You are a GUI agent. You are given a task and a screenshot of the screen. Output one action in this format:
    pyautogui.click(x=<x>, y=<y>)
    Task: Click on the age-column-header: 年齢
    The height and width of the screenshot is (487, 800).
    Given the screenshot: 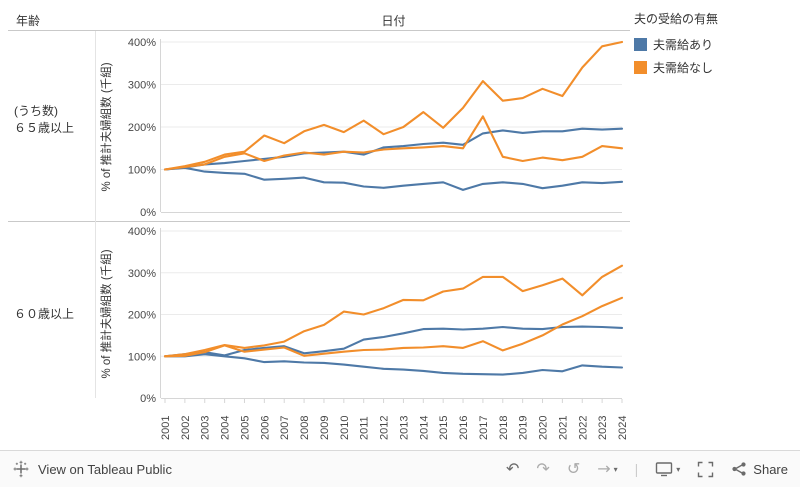 What is the action you would take?
    pyautogui.click(x=28, y=21)
    